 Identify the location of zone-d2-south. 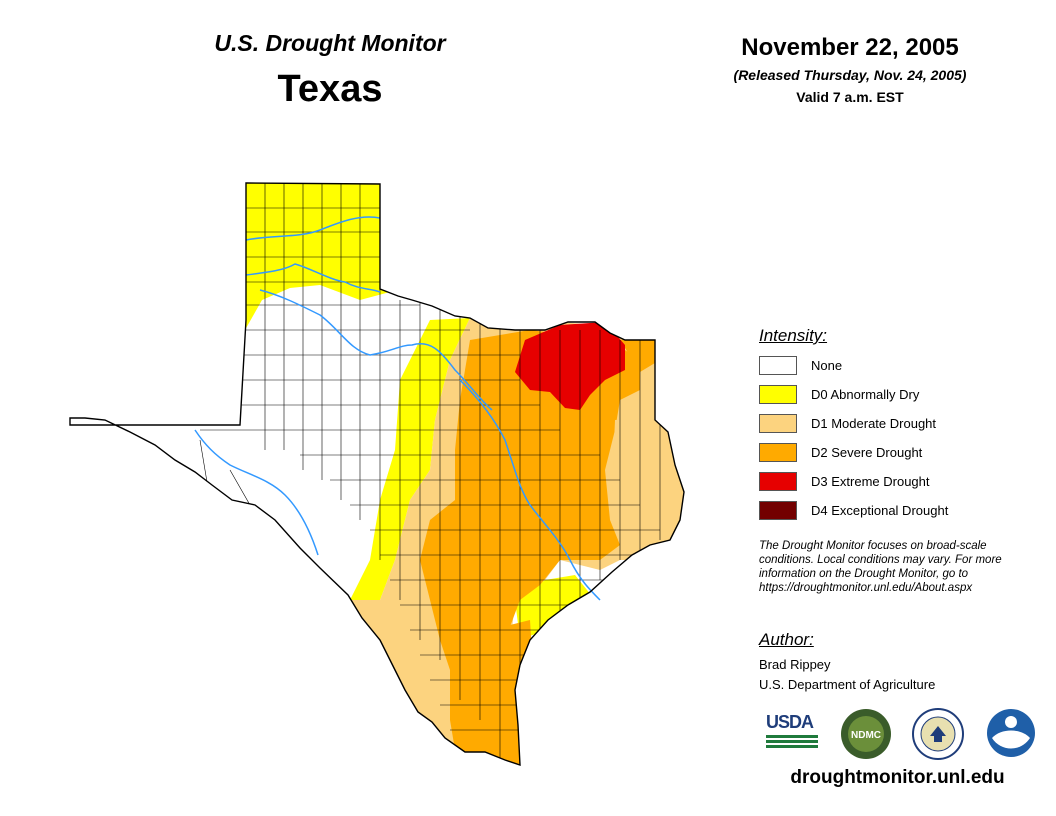
(495, 692).